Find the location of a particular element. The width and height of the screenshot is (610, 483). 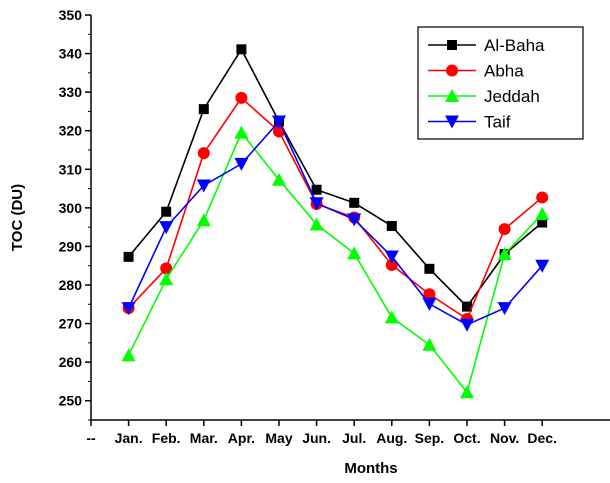

legend-marker-abha is located at coordinates (452, 70).